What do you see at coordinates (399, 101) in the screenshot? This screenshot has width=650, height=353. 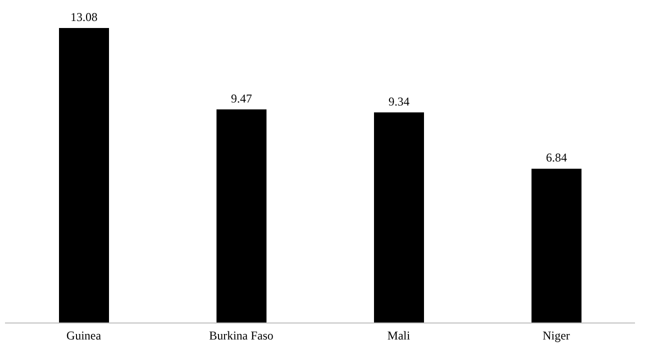 I see `data-label: 9.34` at bounding box center [399, 101].